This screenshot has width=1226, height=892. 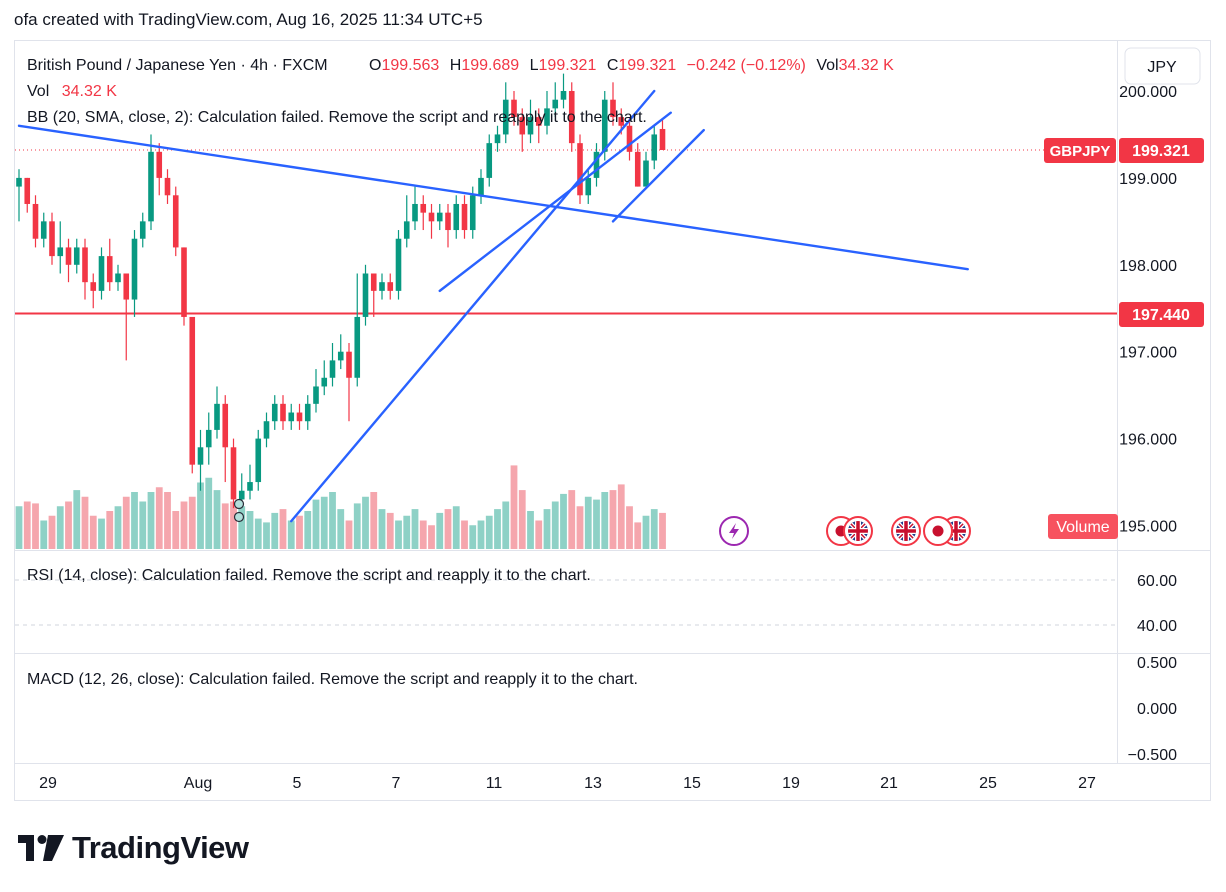 What do you see at coordinates (1162, 66) in the screenshot?
I see `currency-button: JPY` at bounding box center [1162, 66].